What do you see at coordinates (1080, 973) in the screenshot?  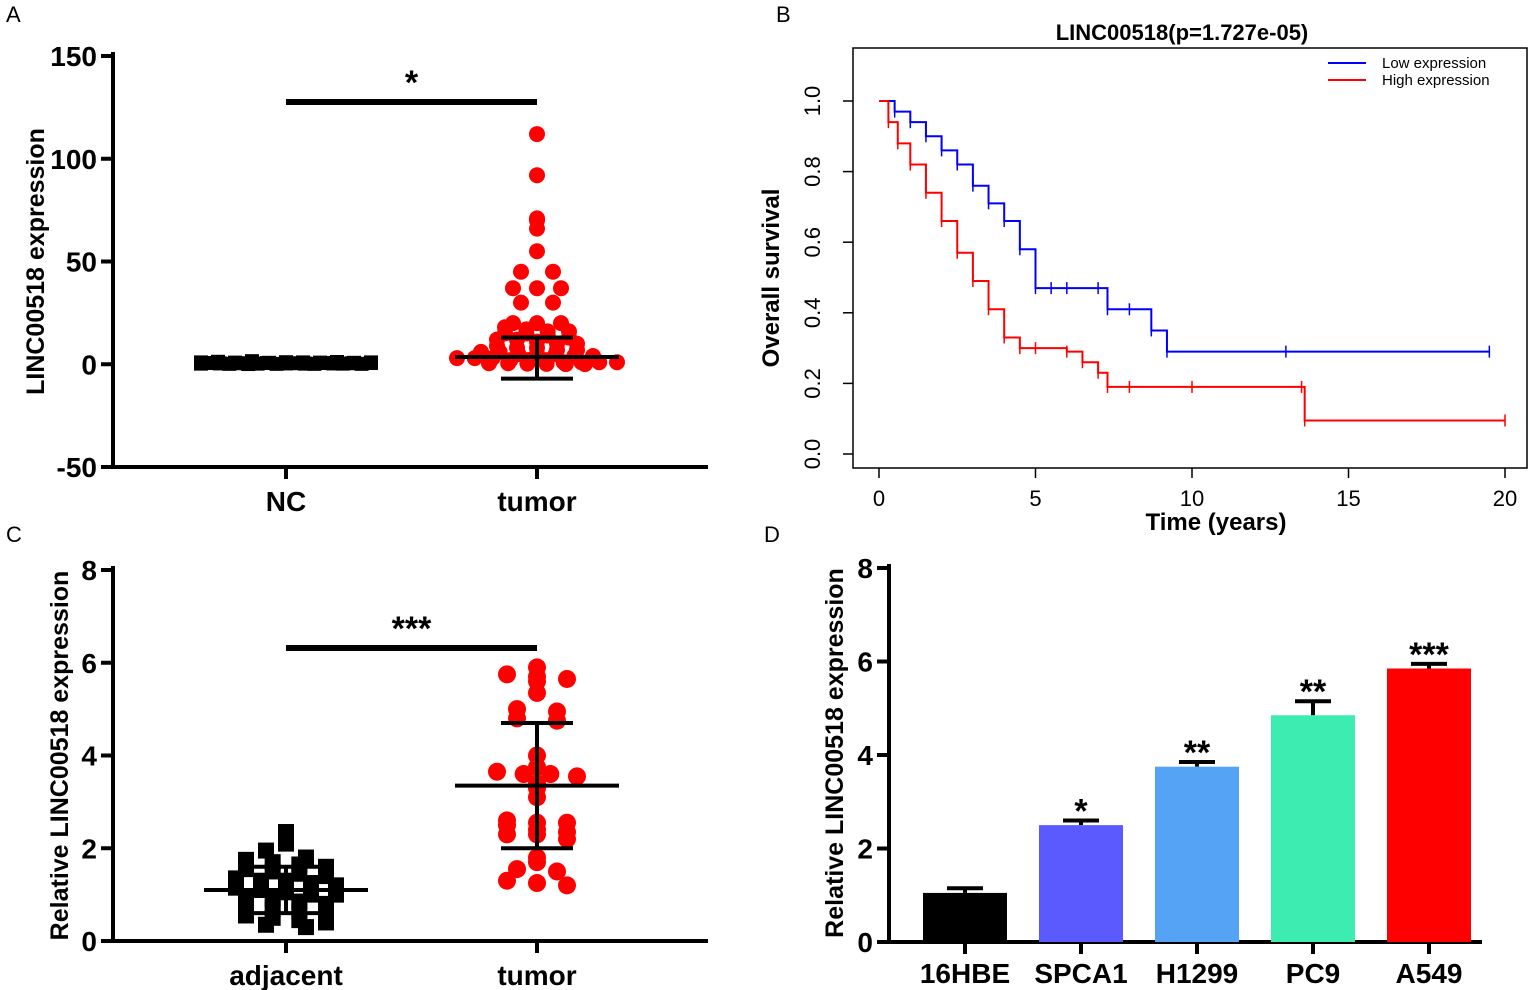 I see `x-tick-label: SPCA1` at bounding box center [1080, 973].